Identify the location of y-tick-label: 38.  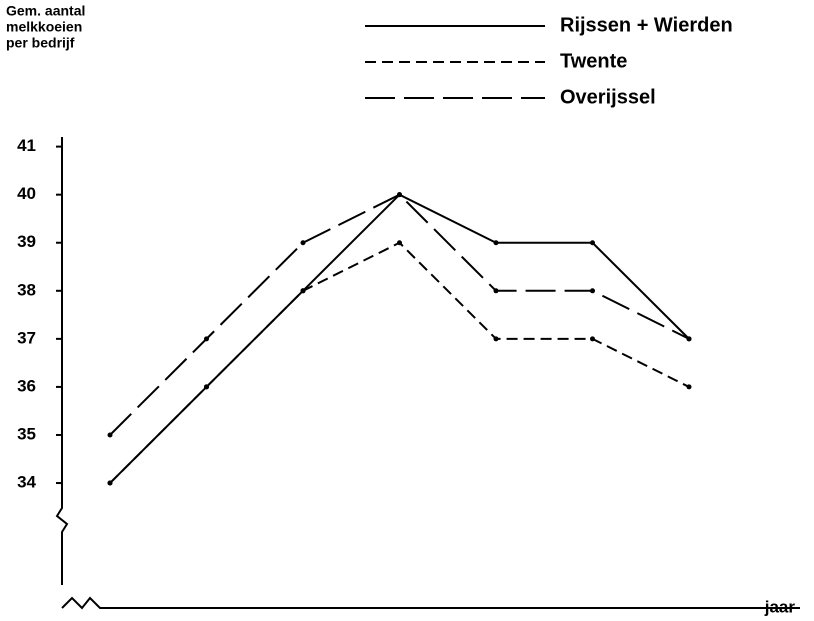
(26, 289).